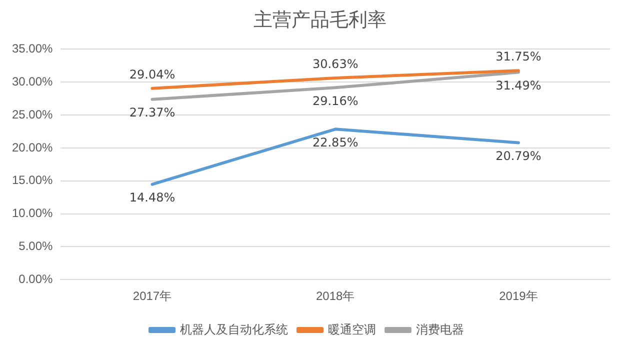  What do you see at coordinates (518, 296) in the screenshot?
I see `x-tick-label: 2019年` at bounding box center [518, 296].